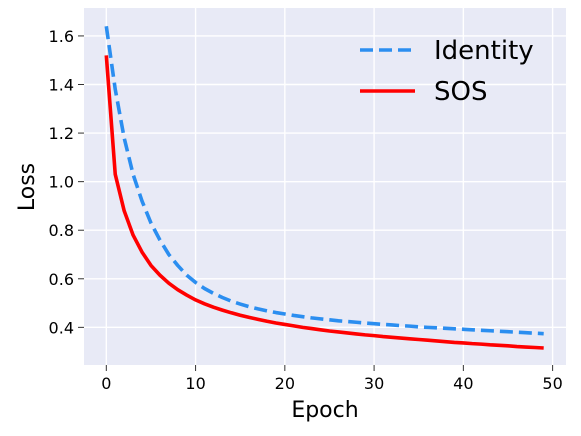 The width and height of the screenshot is (581, 436). Describe the element at coordinates (552, 383) in the screenshot. I see `x-tick-label-5: 50` at that location.